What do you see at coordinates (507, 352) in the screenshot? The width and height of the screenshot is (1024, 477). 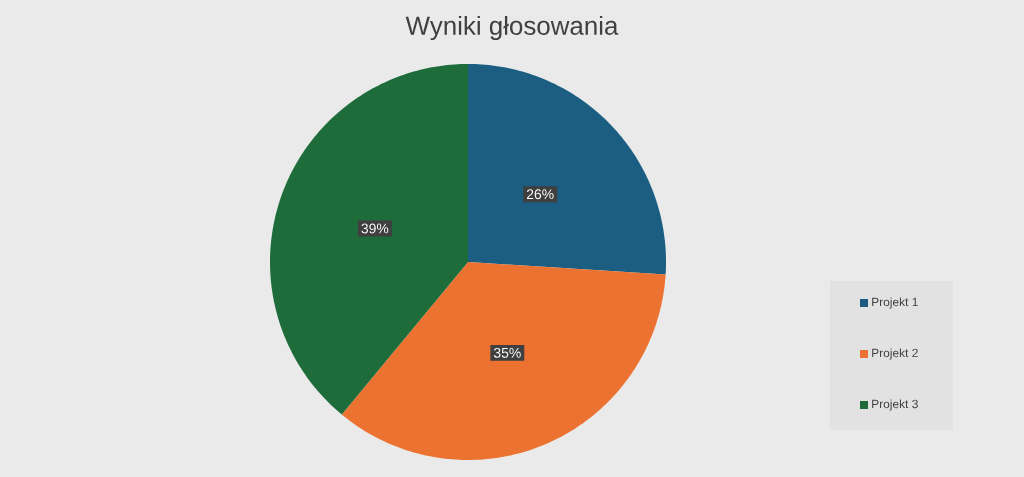 I see `data-label: 35%` at bounding box center [507, 352].